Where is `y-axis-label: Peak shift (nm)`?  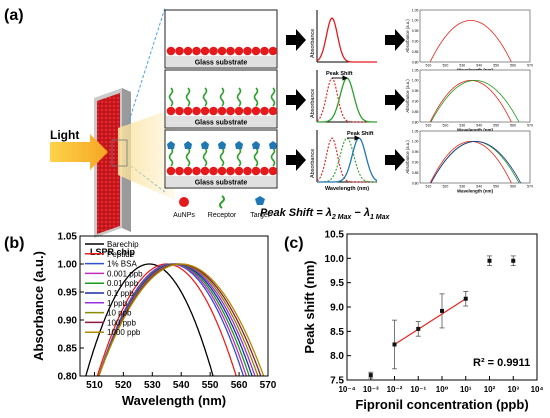
y-axis-label: Peak shift (nm) is located at coordinates (309, 306).